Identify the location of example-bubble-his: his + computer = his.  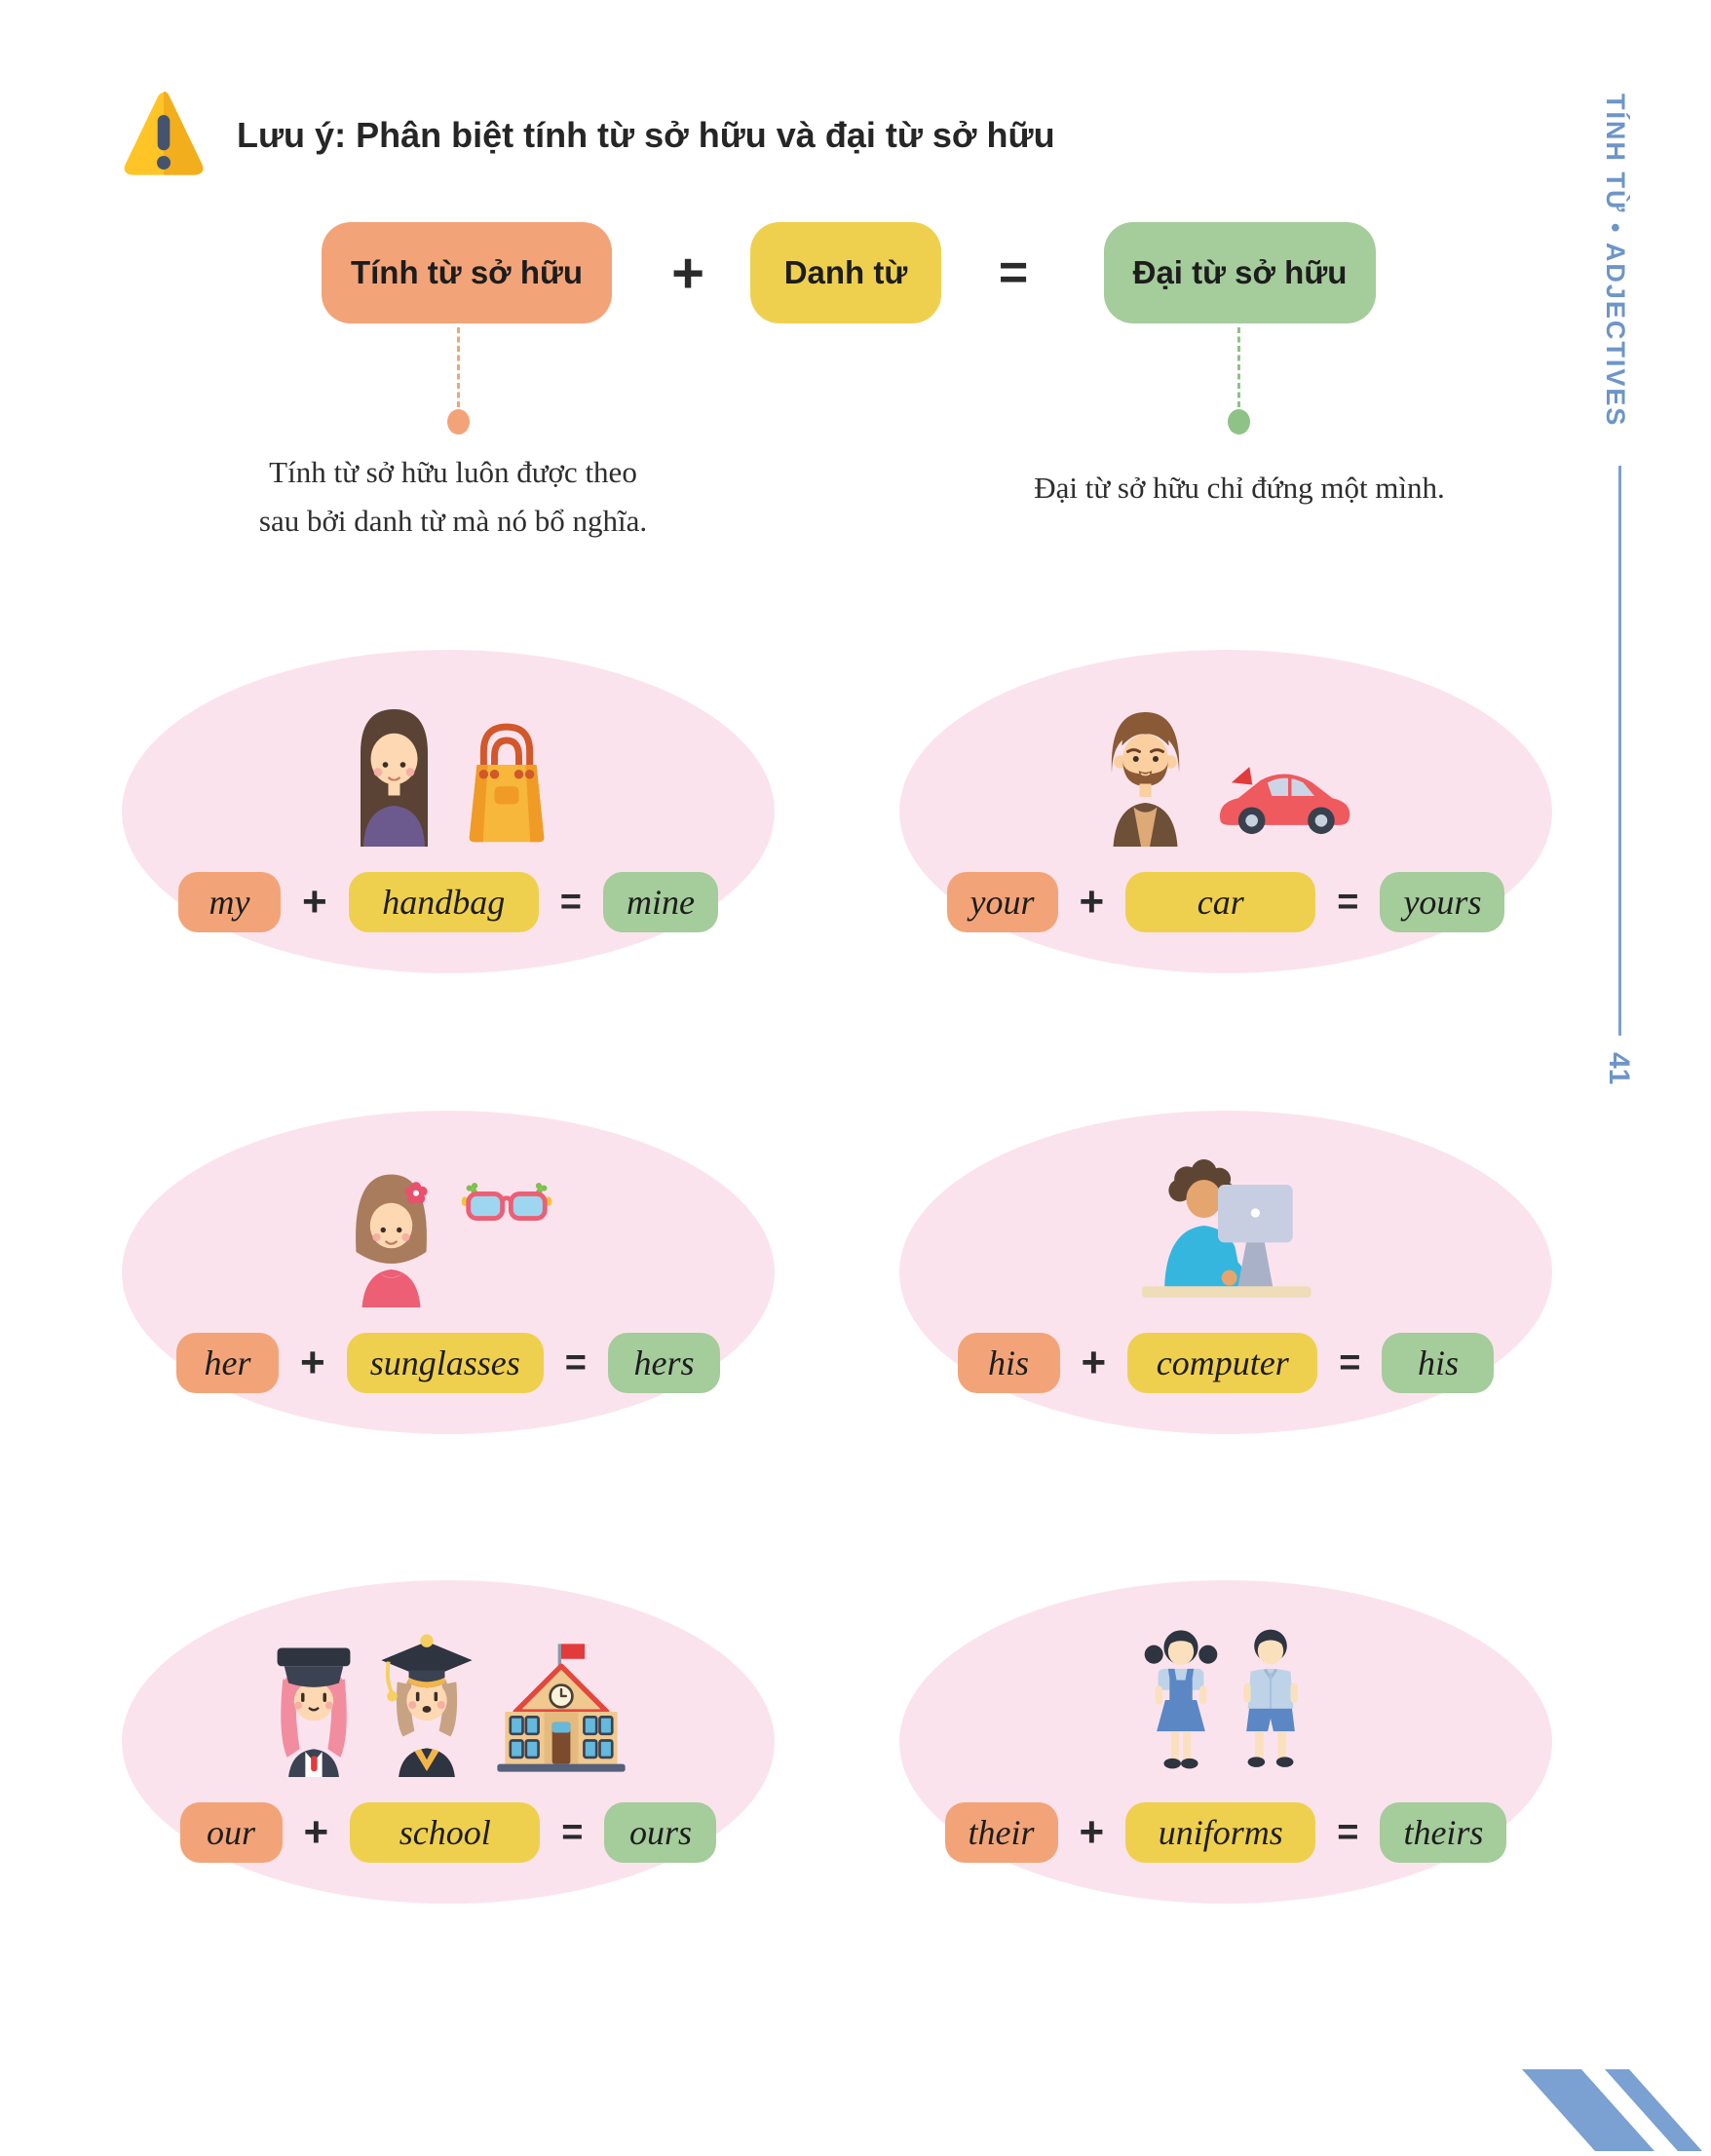
(1226, 1272).